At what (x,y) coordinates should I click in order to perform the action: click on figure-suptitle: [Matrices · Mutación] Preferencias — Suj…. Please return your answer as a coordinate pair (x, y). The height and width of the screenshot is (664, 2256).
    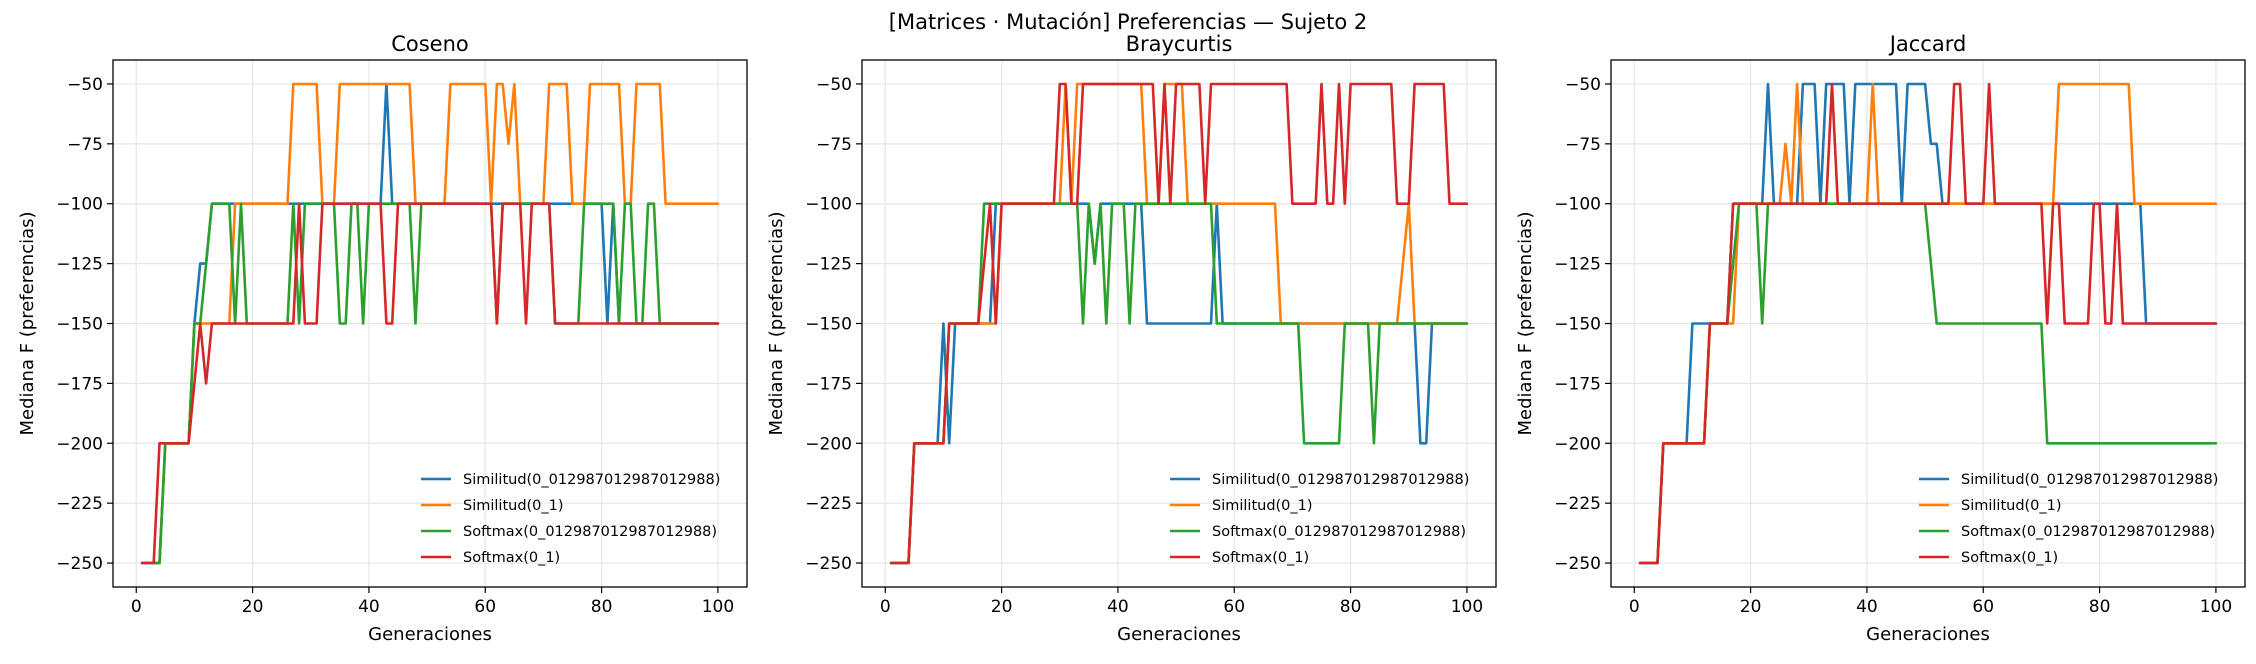
    Looking at the image, I should click on (1128, 22).